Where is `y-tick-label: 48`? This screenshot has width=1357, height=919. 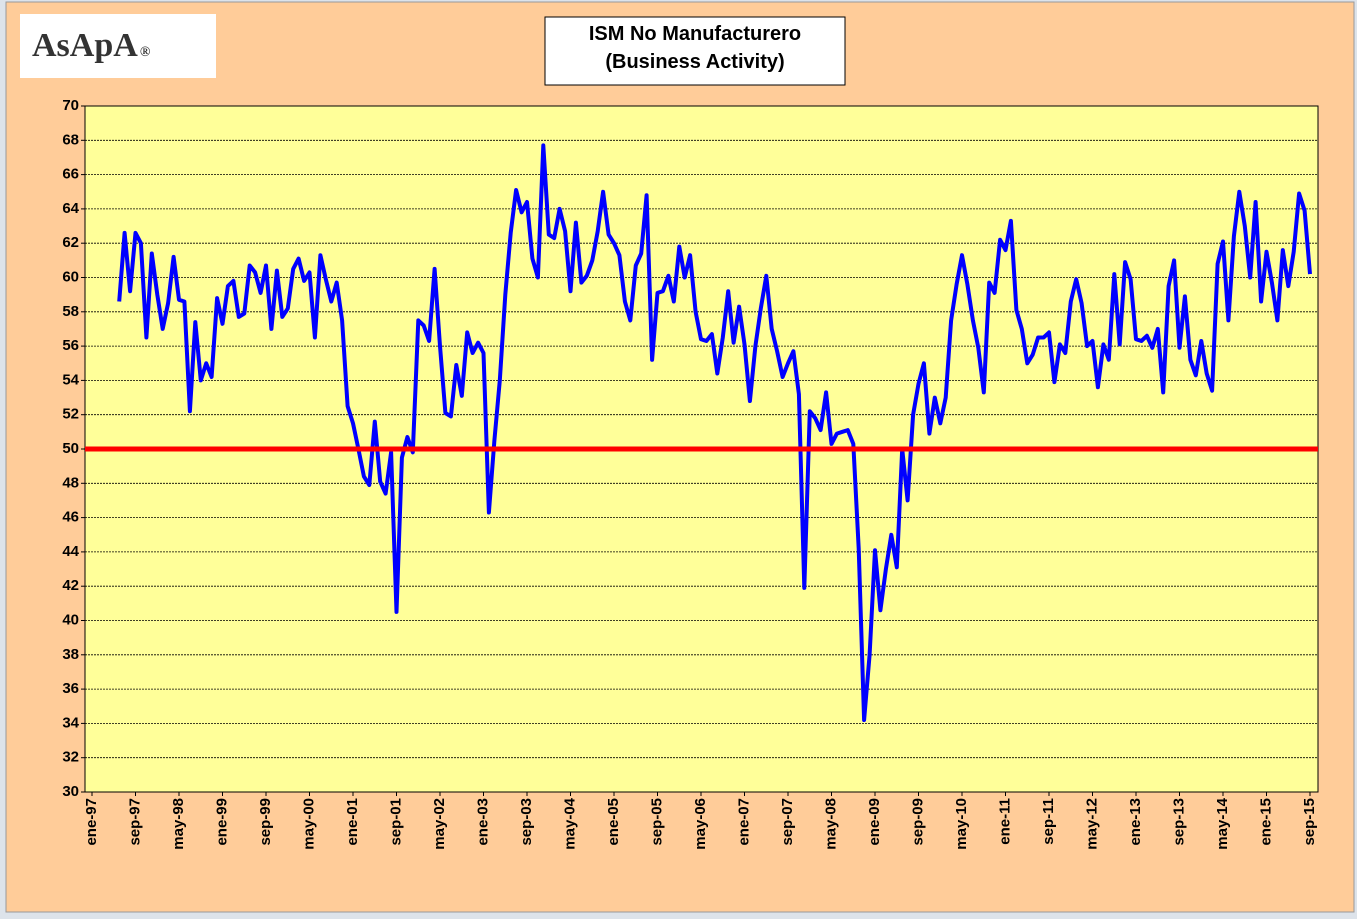 y-tick-label: 48 is located at coordinates (70, 482).